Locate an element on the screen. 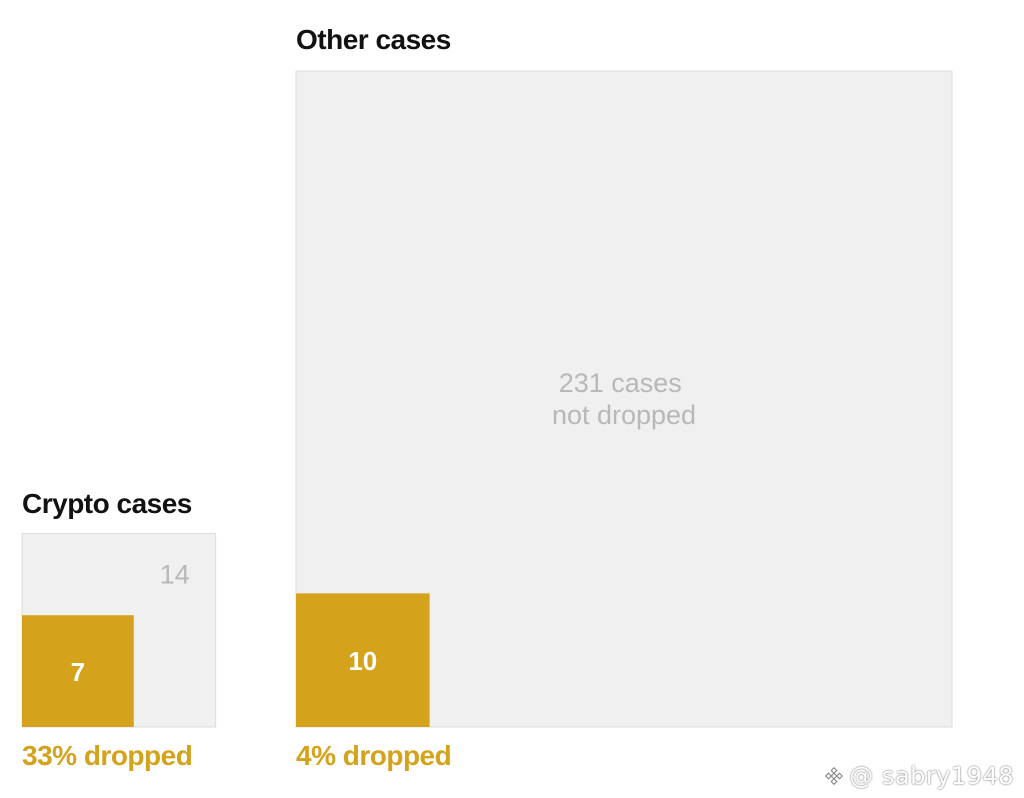 The width and height of the screenshot is (1024, 798). other-dropped-box is located at coordinates (363, 660).